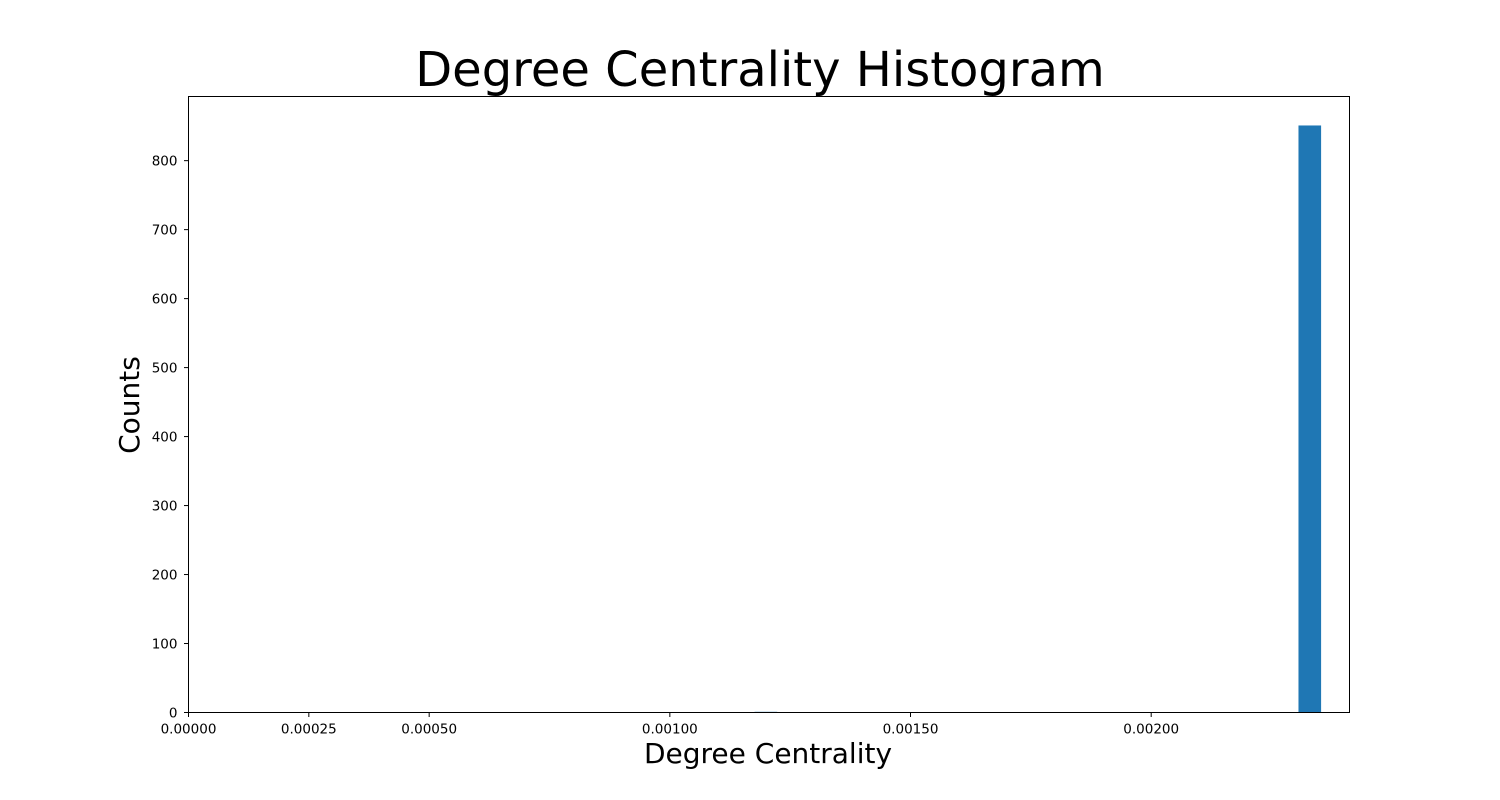  I want to click on y-tick-label: 500, so click(165, 369).